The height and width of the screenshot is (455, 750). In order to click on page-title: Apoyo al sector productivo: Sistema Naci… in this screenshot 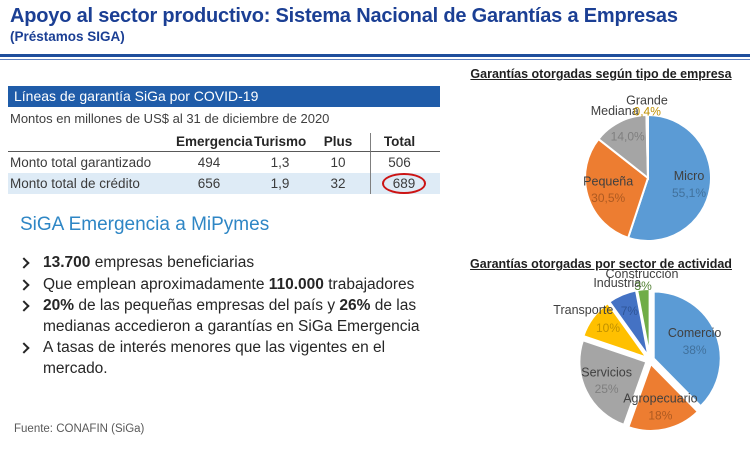, I will do `click(344, 16)`.